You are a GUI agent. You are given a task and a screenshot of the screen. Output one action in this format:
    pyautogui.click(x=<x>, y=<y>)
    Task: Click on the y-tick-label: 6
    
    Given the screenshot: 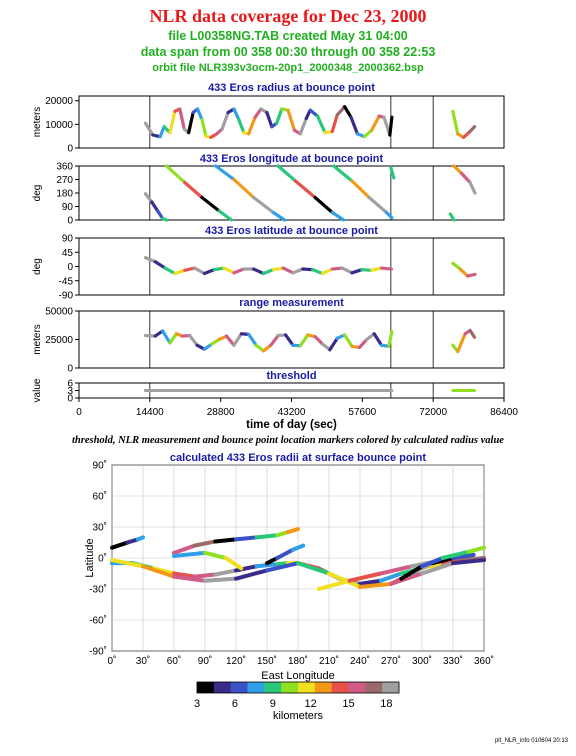 What is the action you would take?
    pyautogui.click(x=70, y=384)
    